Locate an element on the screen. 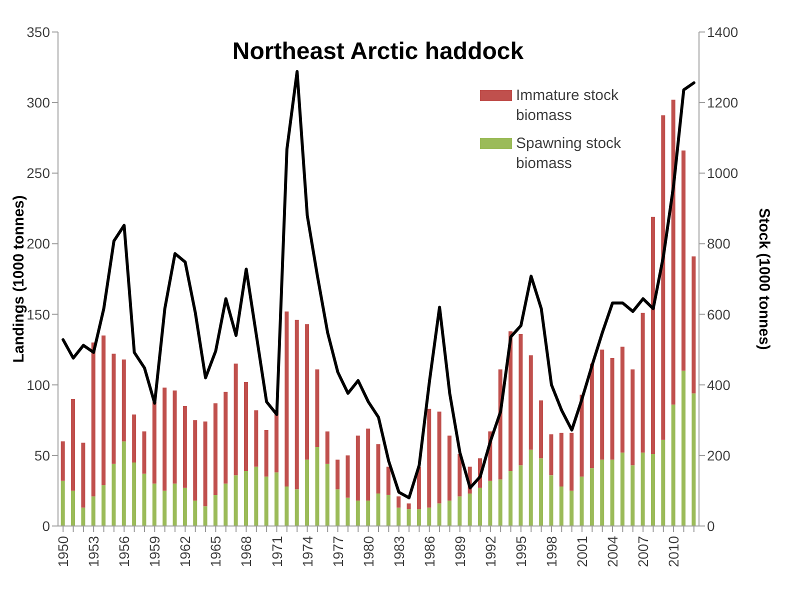 The image size is (789, 599). x-tick-label: 1989 is located at coordinates (460, 552).